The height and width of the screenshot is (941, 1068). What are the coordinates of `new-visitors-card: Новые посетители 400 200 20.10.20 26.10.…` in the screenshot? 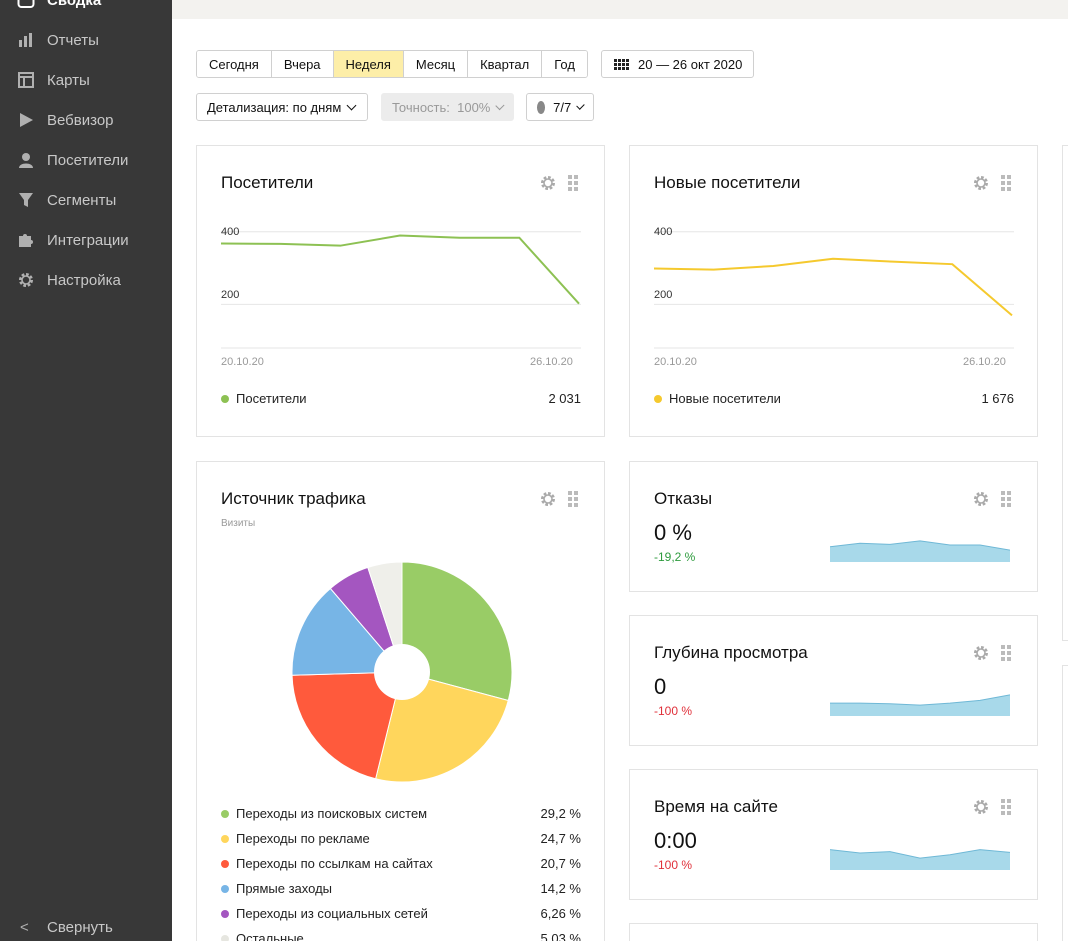 It's located at (833, 291).